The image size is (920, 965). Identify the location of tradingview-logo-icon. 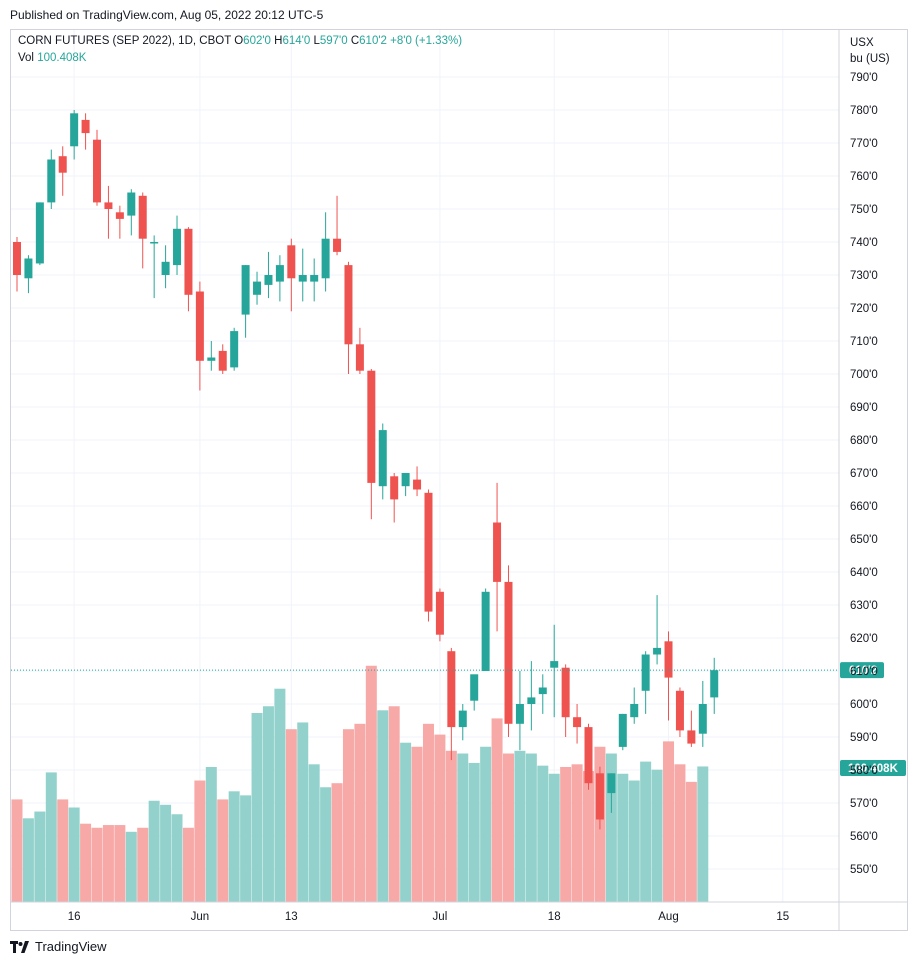
(19, 946).